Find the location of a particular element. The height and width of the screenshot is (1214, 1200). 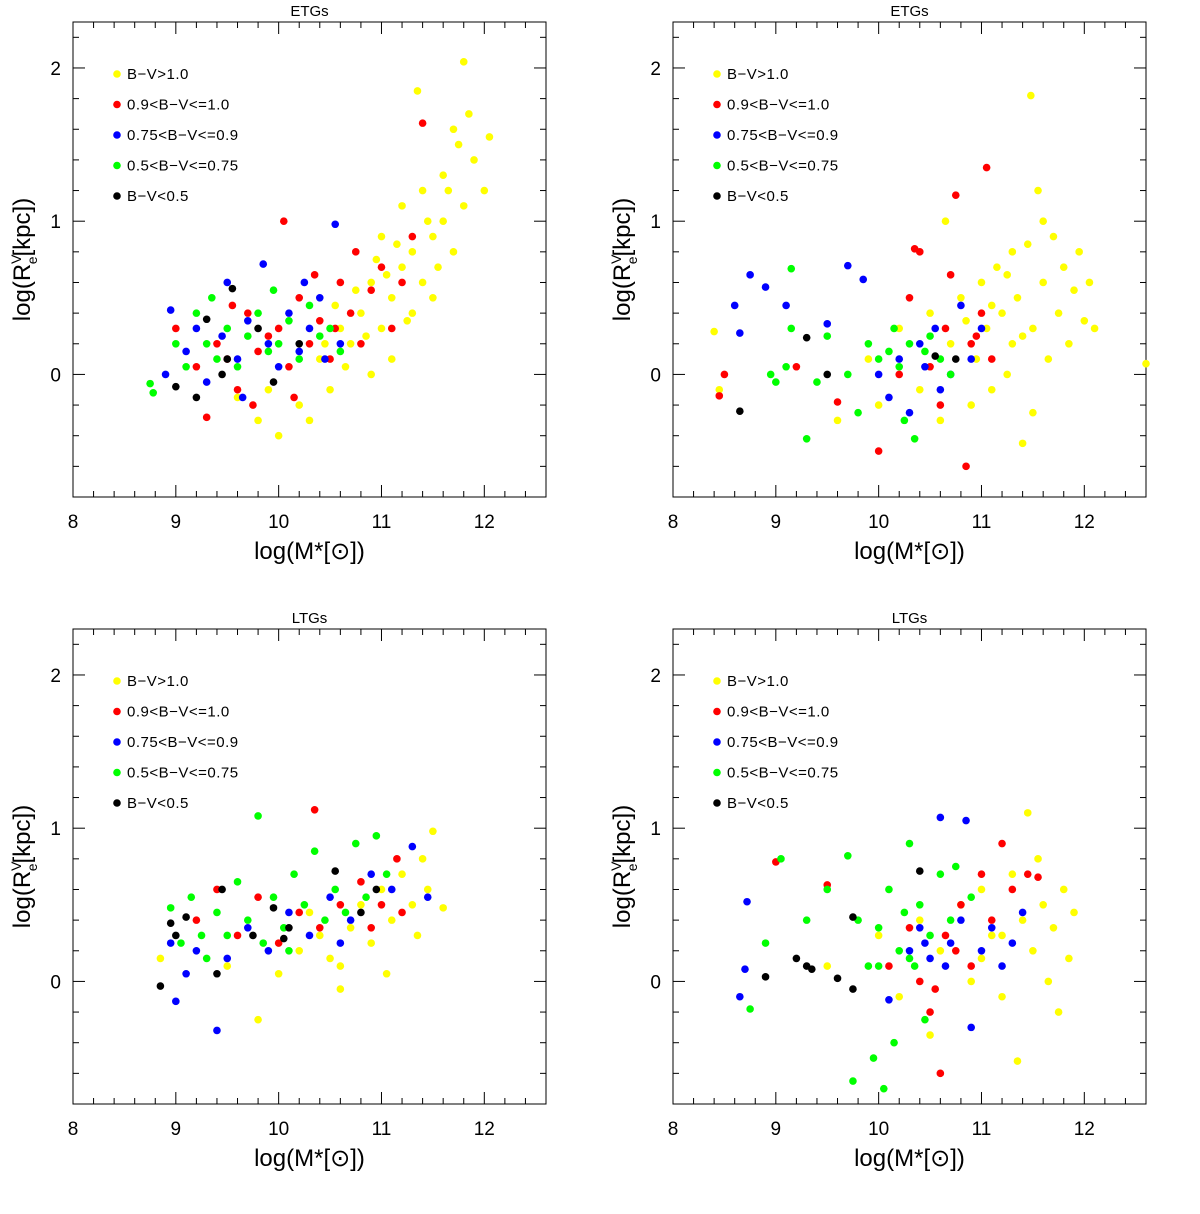

y-axis-label: log(RVe[kpc]) is located at coordinates (624, 259).